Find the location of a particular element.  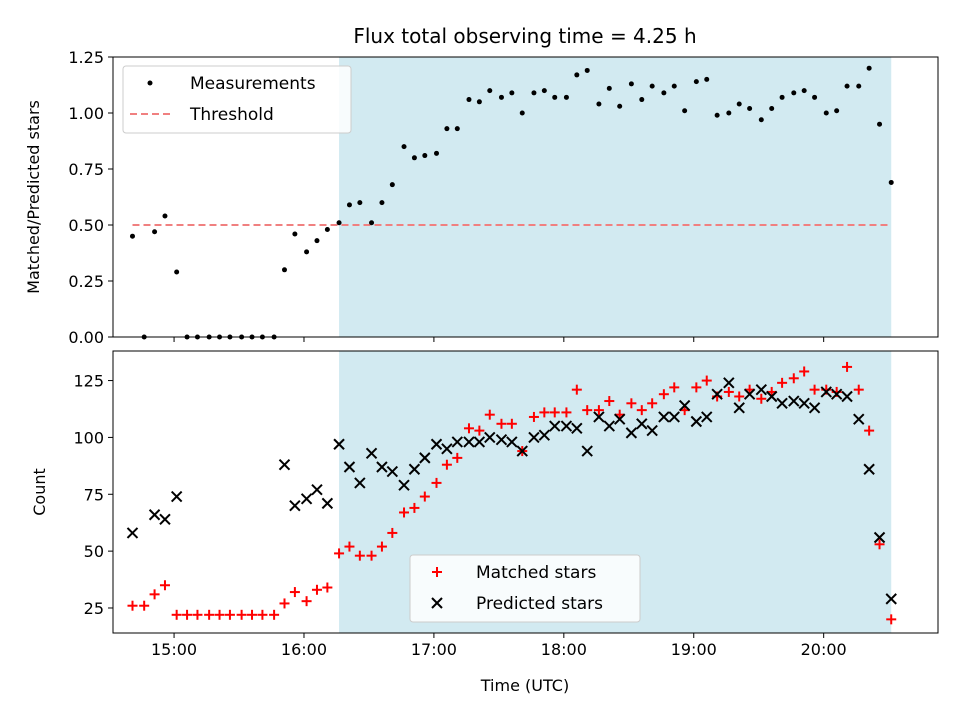

legend-matched-marker is located at coordinates (437, 572).